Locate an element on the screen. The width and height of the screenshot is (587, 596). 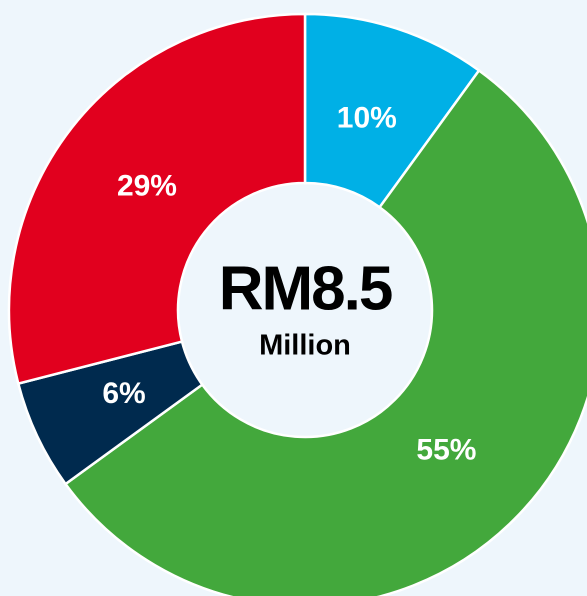
value-label: 6% is located at coordinates (123, 393).